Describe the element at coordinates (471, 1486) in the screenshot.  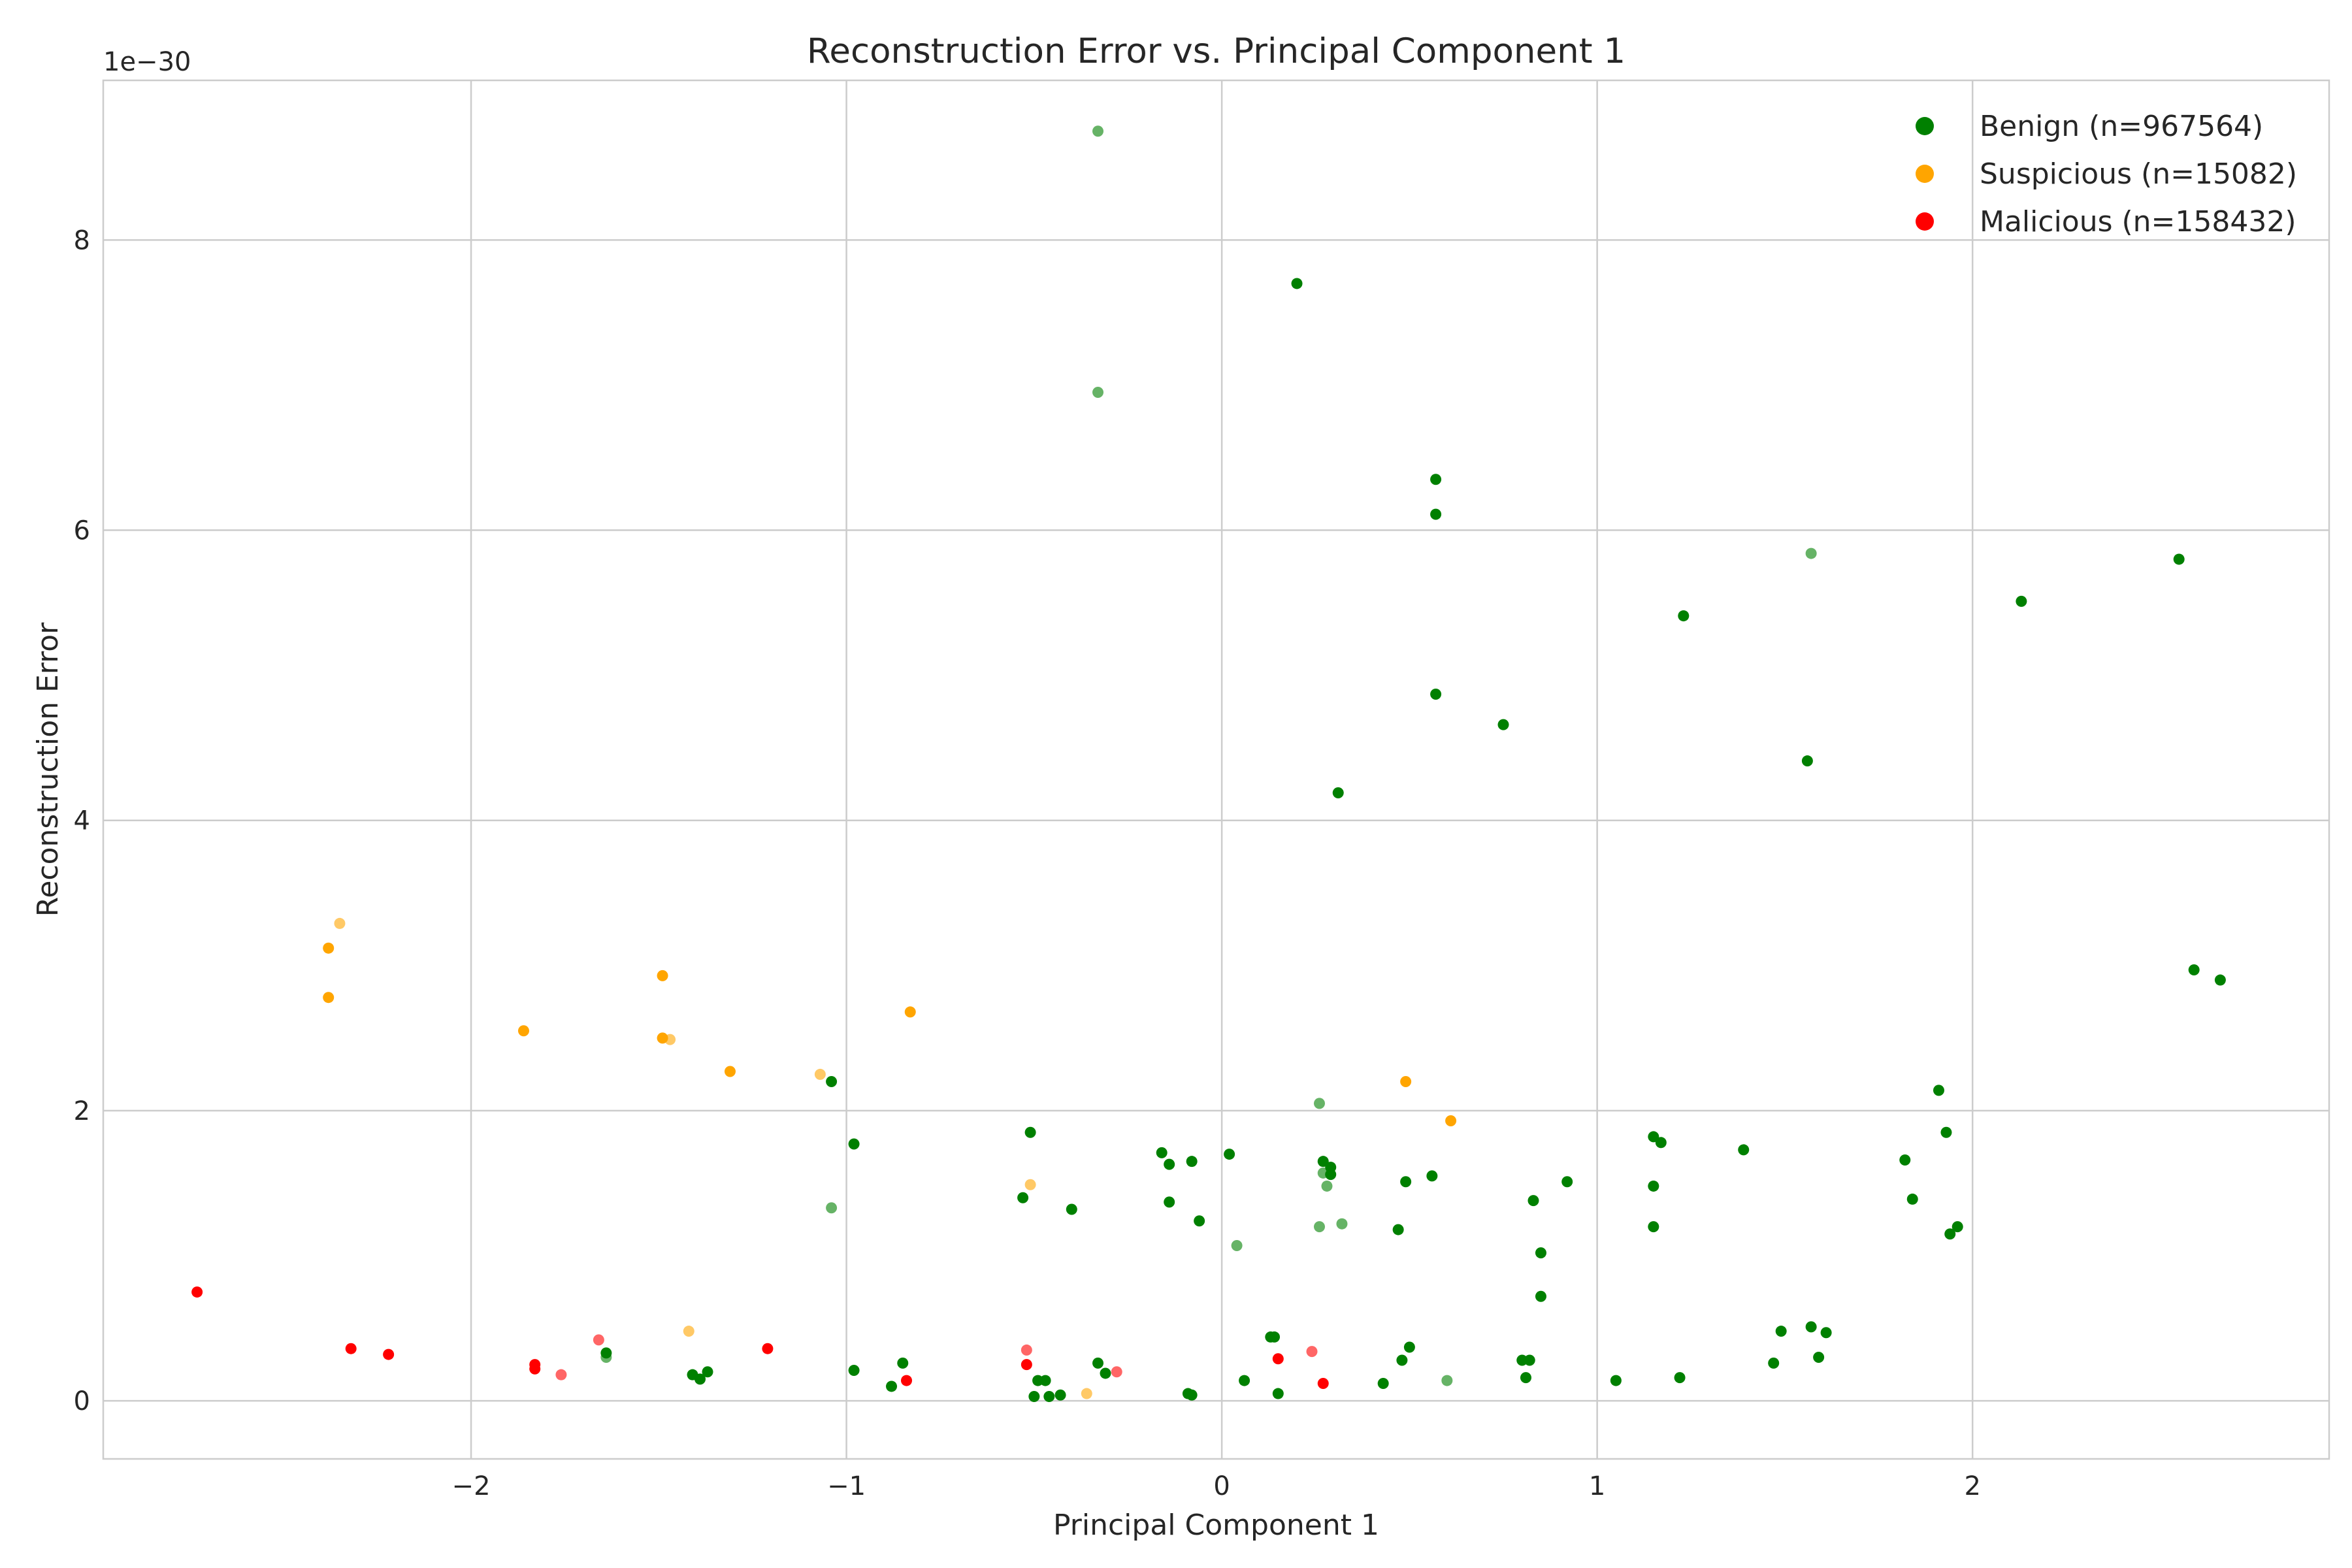
I see `x-tick-label: −2` at that location.